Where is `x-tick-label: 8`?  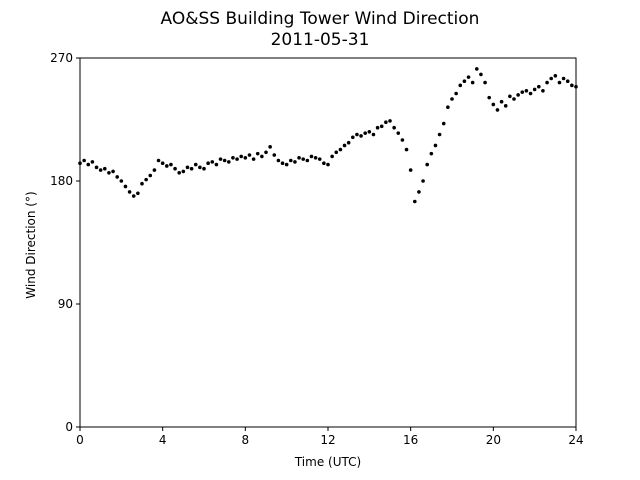
x-tick-label: 8 is located at coordinates (246, 440).